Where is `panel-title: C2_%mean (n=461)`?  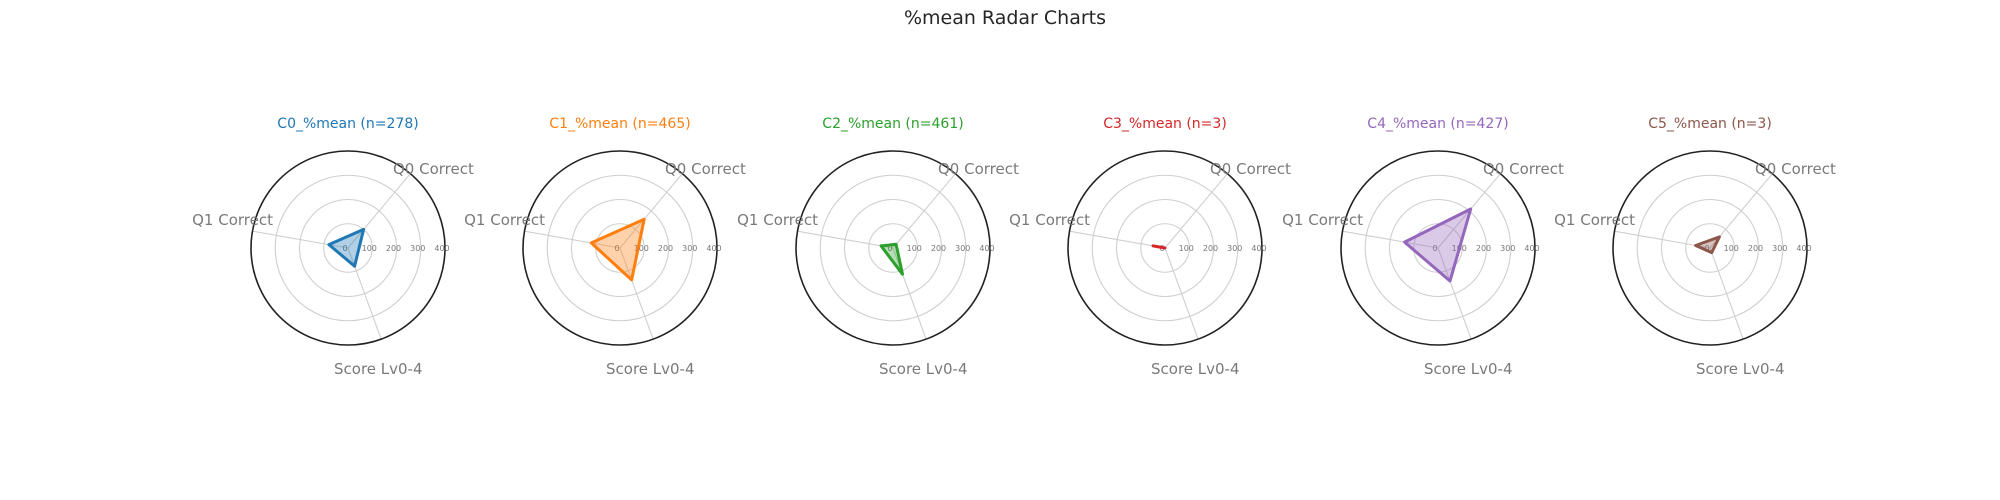
panel-title: C2_%mean (n=461) is located at coordinates (892, 124).